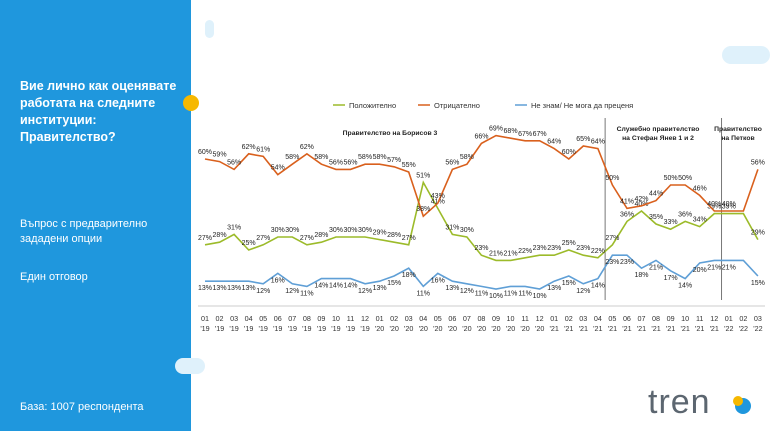 The image size is (770, 431). Describe the element at coordinates (671, 222) in the screenshot. I see `data-label: 33%` at that location.